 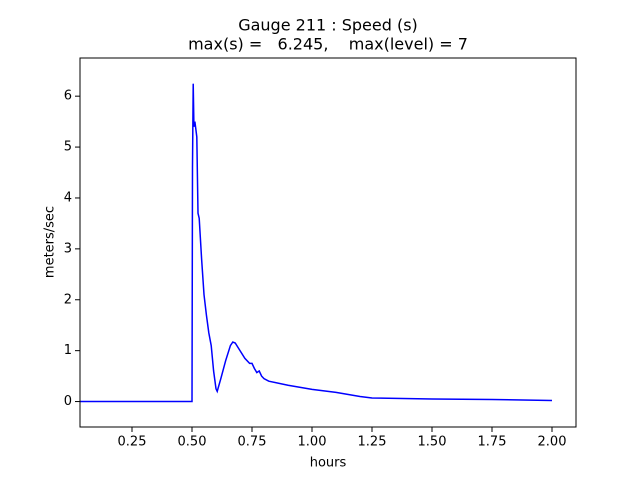 I want to click on x-tick-label: 0.75, so click(x=252, y=442).